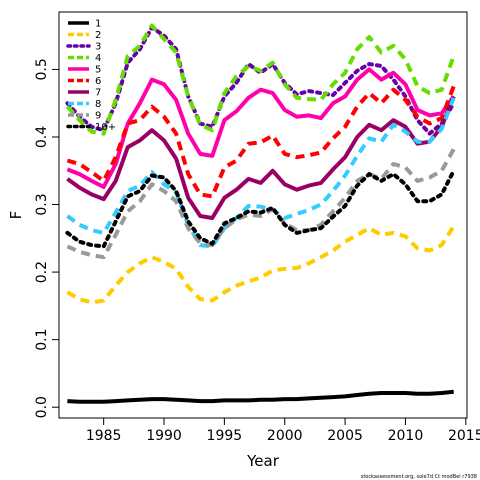  I want to click on x-tick-label-2000: 2000, so click(285, 436).